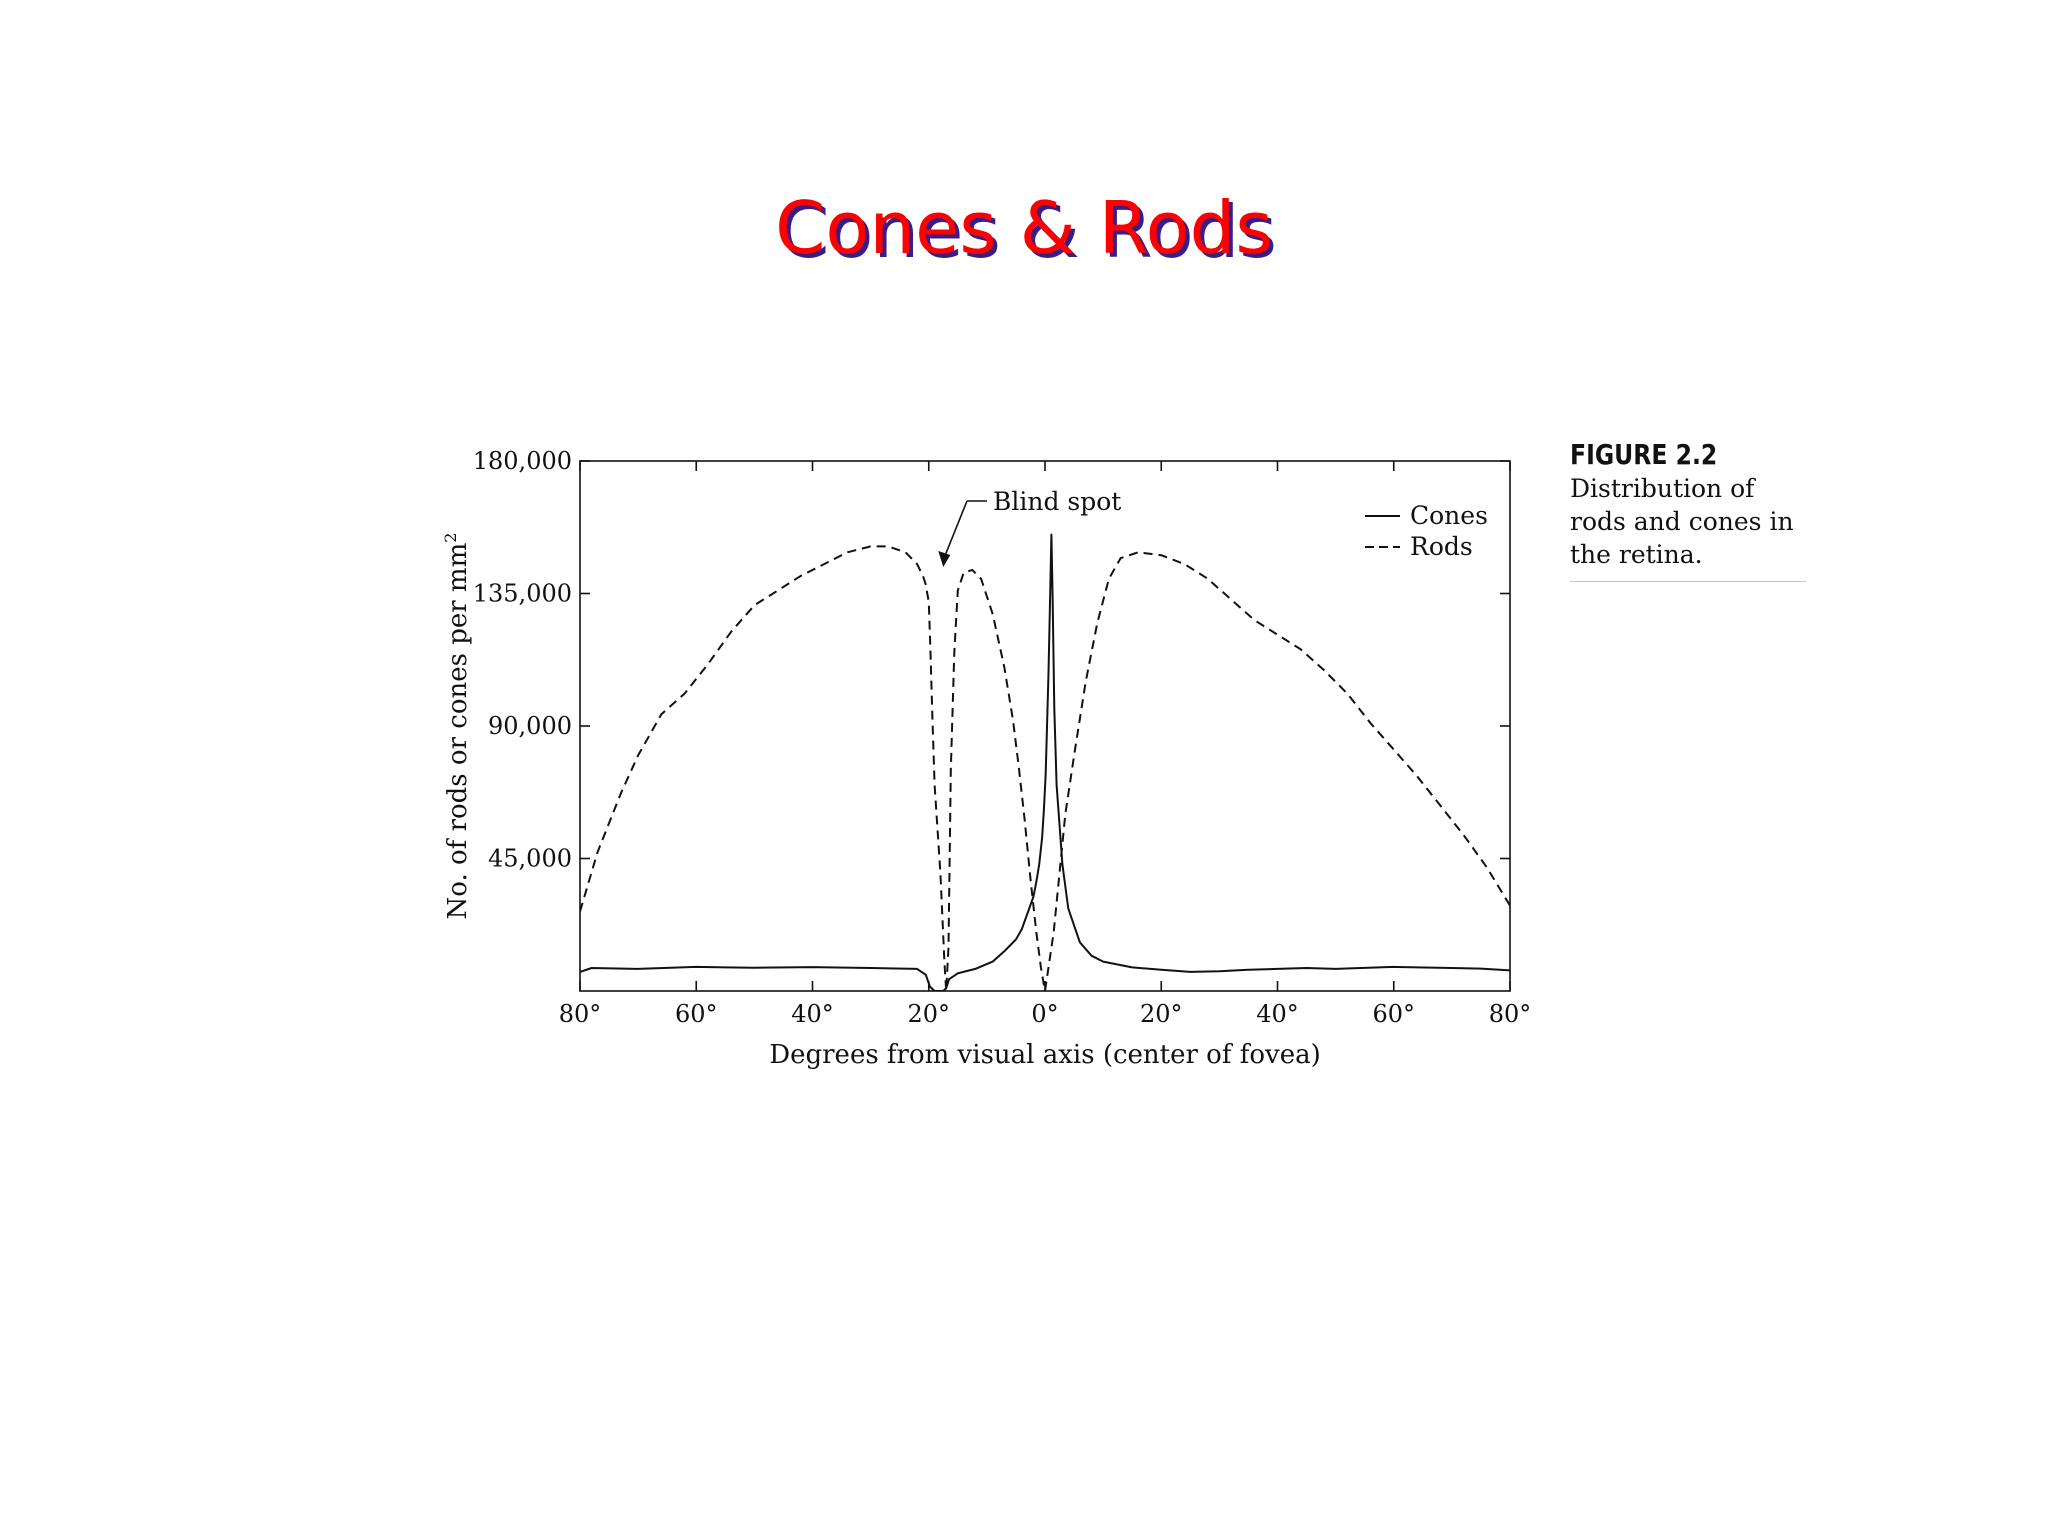 Image resolution: width=2048 pixels, height=1536 pixels. What do you see at coordinates (1057, 501) in the screenshot?
I see `annotation-blind-spot: Blind spot` at bounding box center [1057, 501].